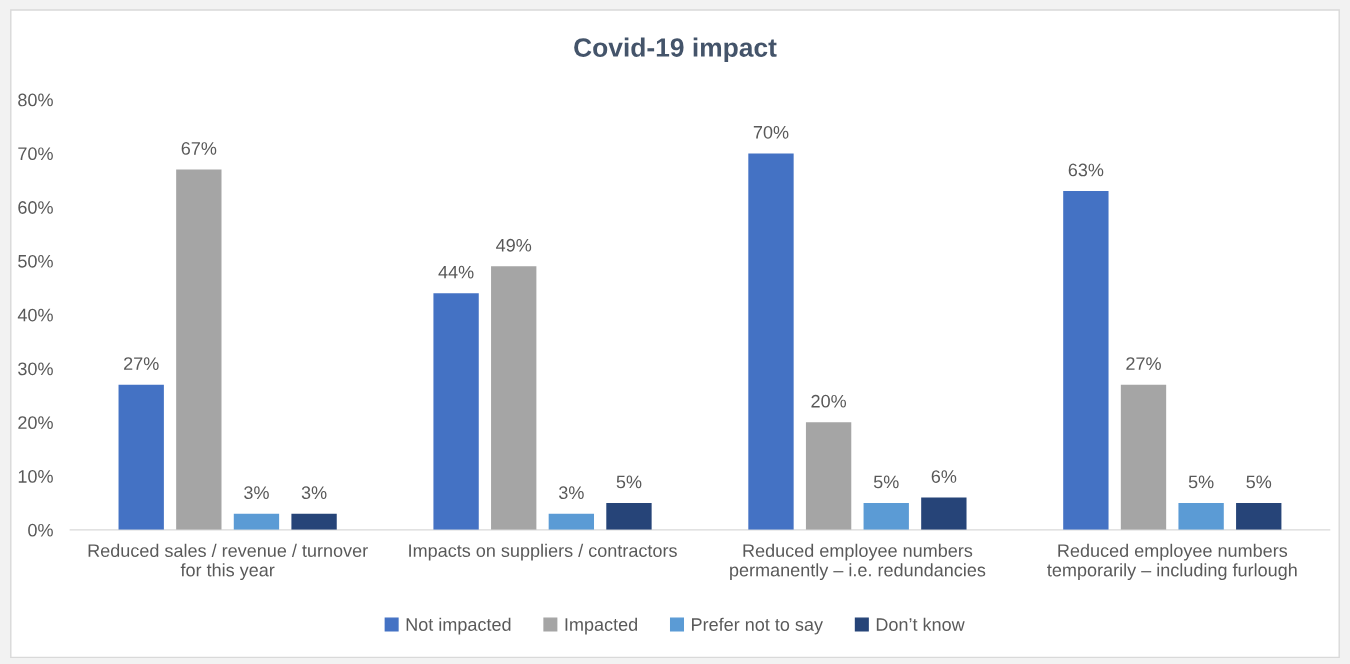 The width and height of the screenshot is (1350, 664). What do you see at coordinates (1172, 562) in the screenshot?
I see `x-tick-label: Reduced employee numbers temporarily – including furlough` at bounding box center [1172, 562].